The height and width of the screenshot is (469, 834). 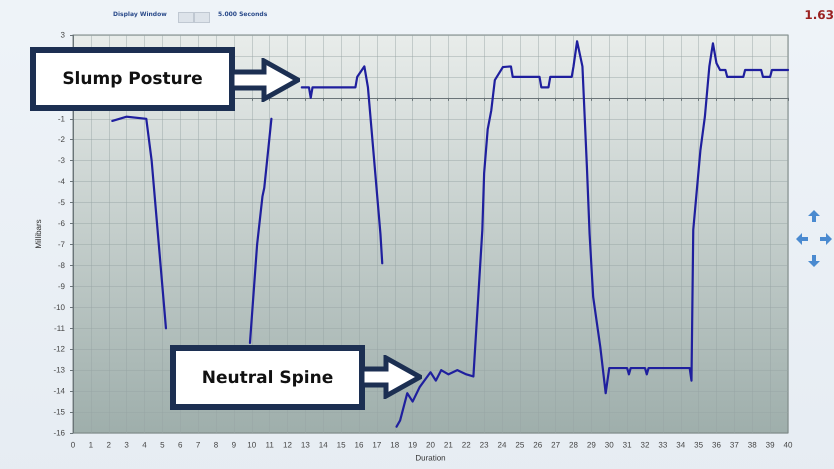 What do you see at coordinates (145, 445) in the screenshot?
I see `x-tick-label: 4` at bounding box center [145, 445].